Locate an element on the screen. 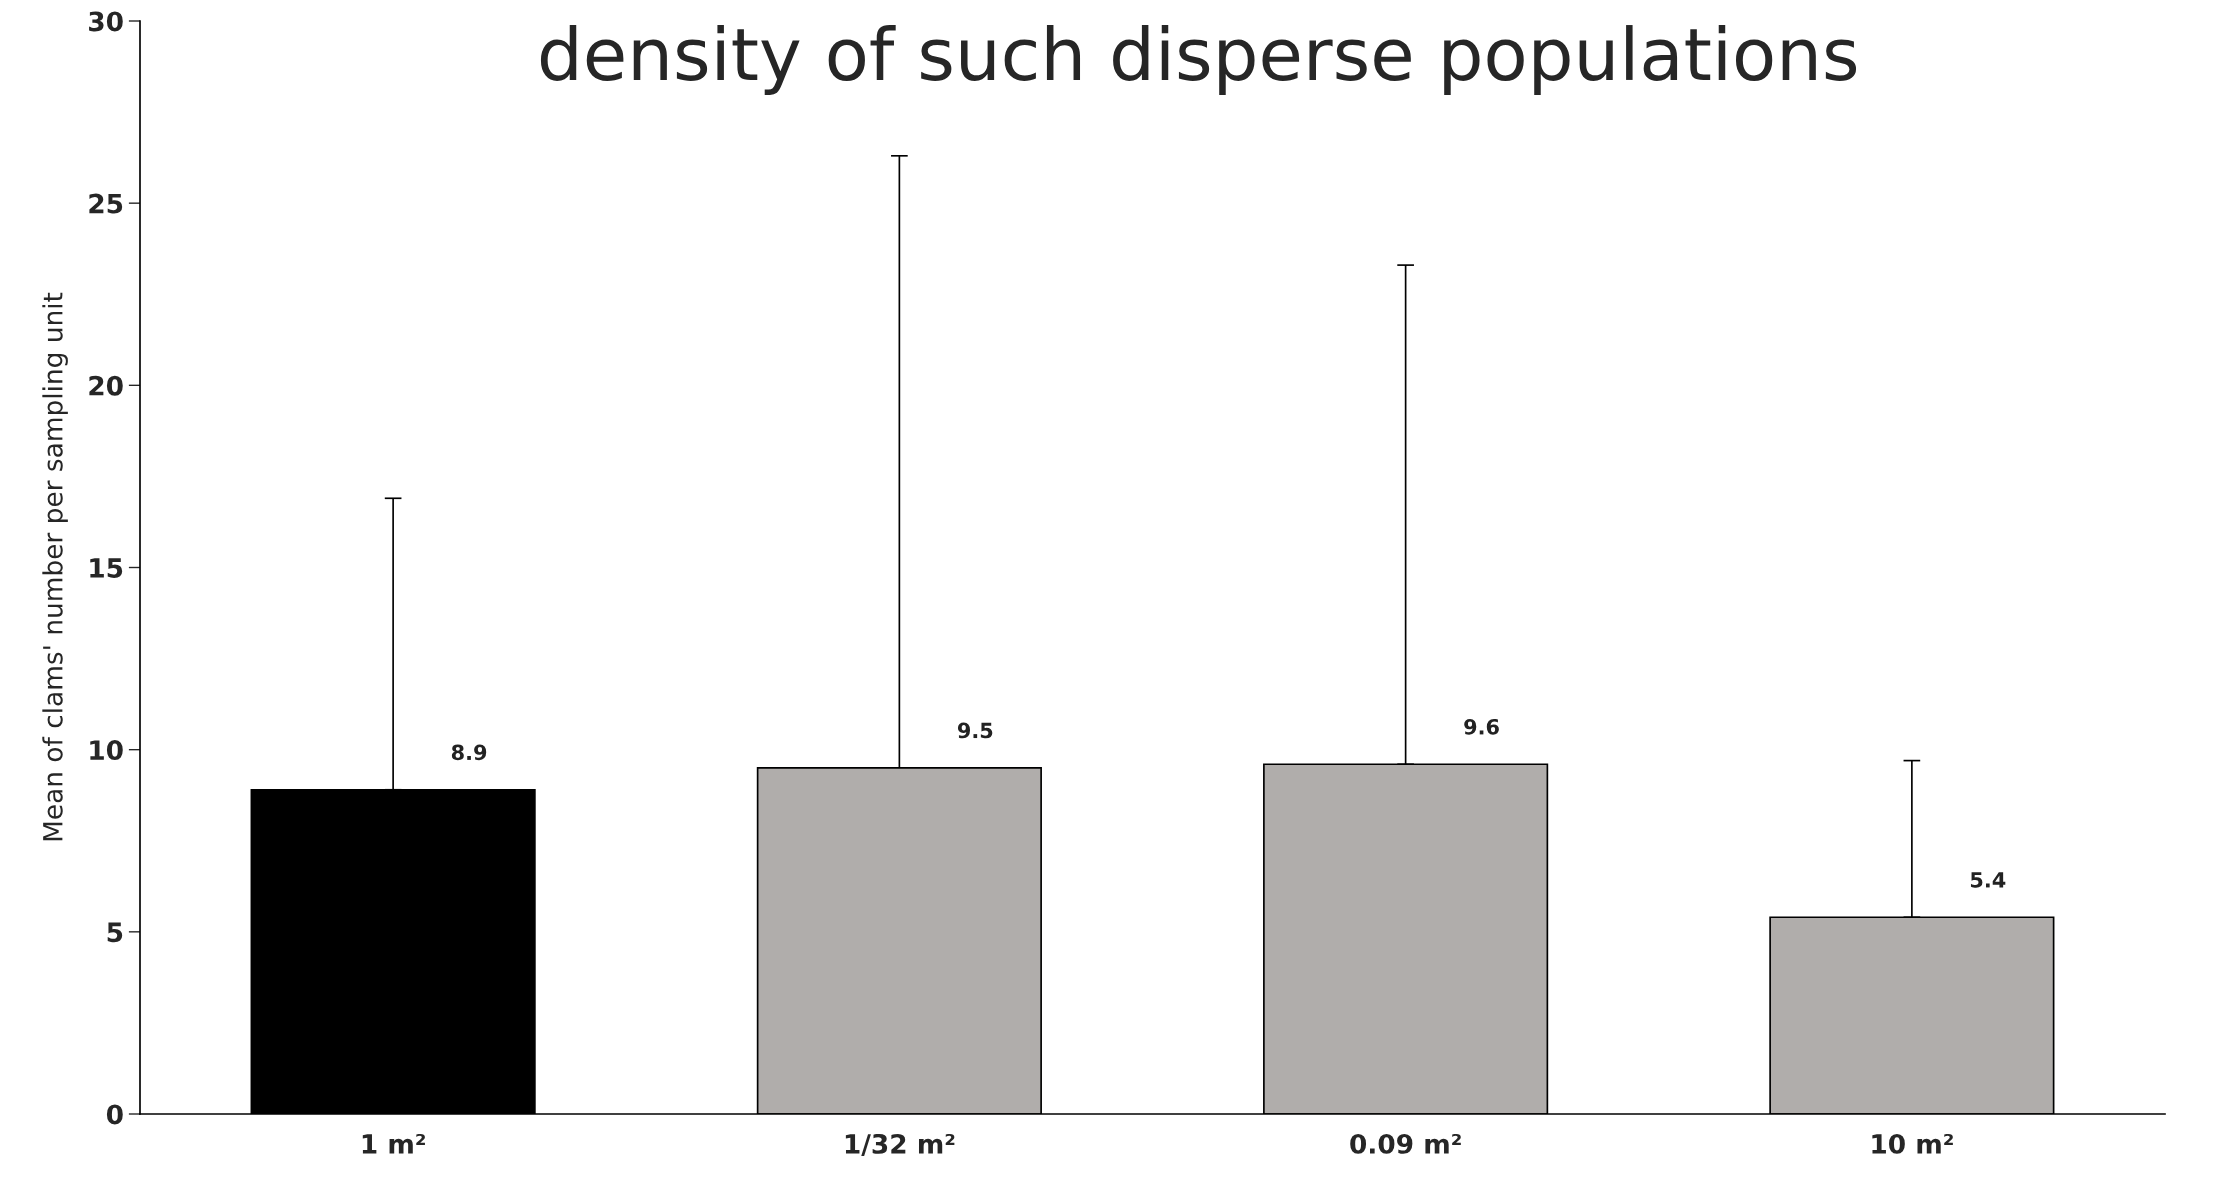 The image size is (2219, 1184). y-axis-title: Mean of clams' number per sampling unit is located at coordinates (55, 566).